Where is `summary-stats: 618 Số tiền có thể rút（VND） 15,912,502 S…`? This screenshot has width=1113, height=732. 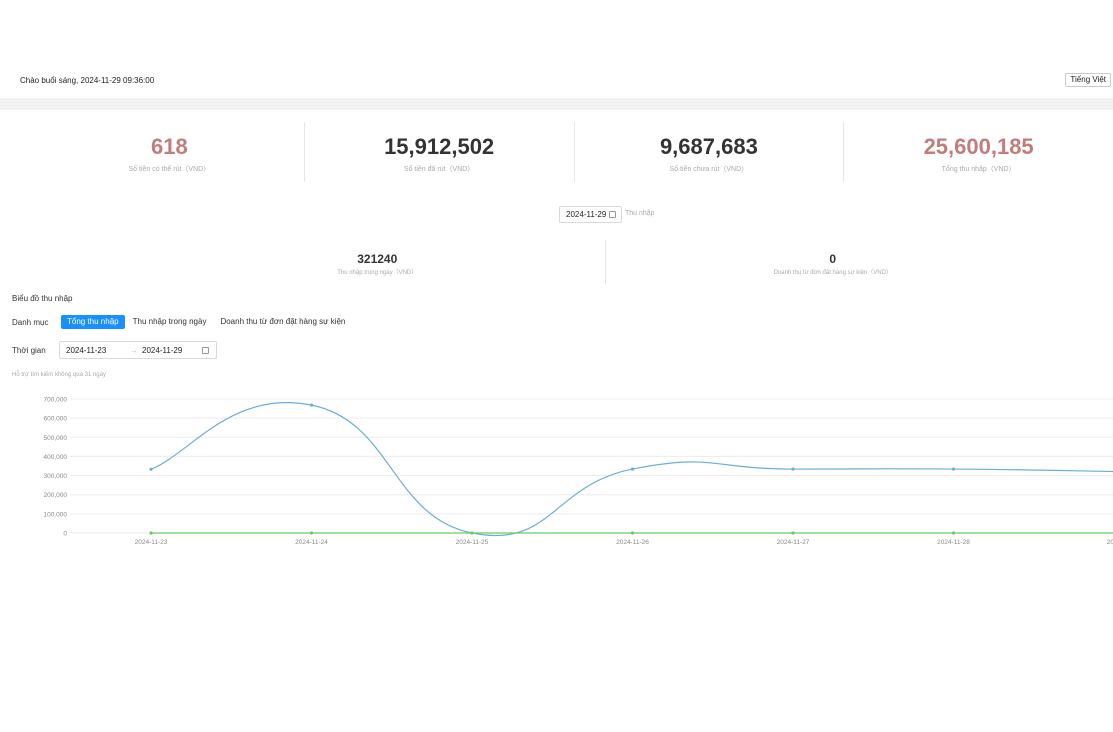 summary-stats: 618 Số tiền có thể rút（VND） 15,912,502 S… is located at coordinates (574, 152).